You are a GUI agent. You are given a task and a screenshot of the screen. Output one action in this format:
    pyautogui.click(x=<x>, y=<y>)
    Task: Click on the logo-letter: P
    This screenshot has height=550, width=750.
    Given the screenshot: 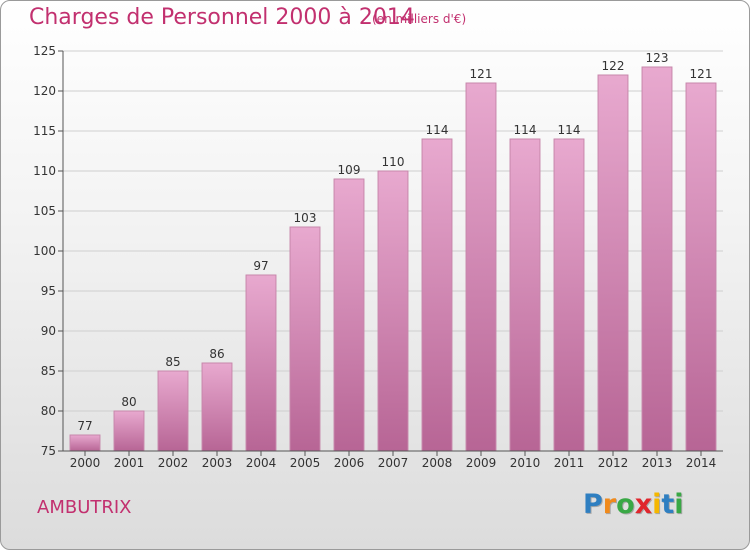 What is the action you would take?
    pyautogui.click(x=593, y=504)
    